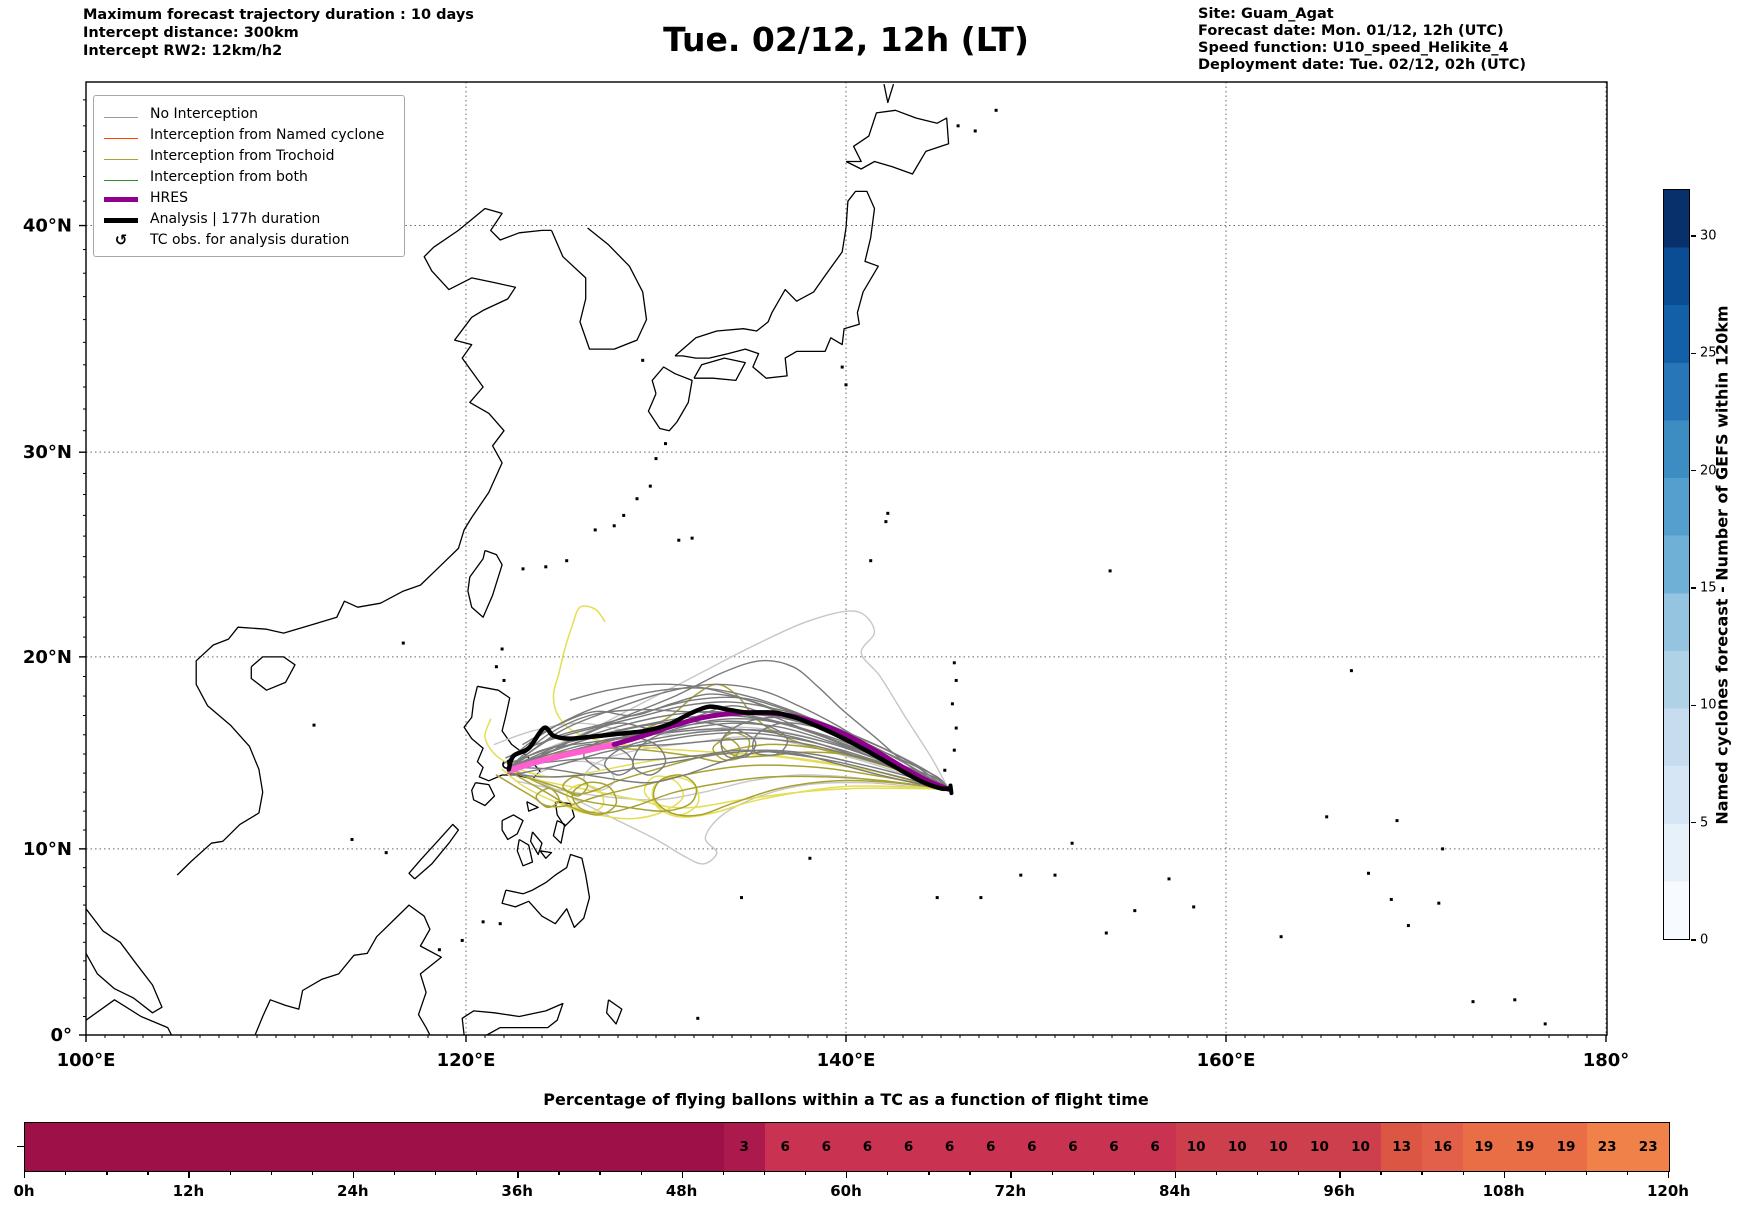  I want to click on legend-label: Interception from Trochoid, so click(242, 155).